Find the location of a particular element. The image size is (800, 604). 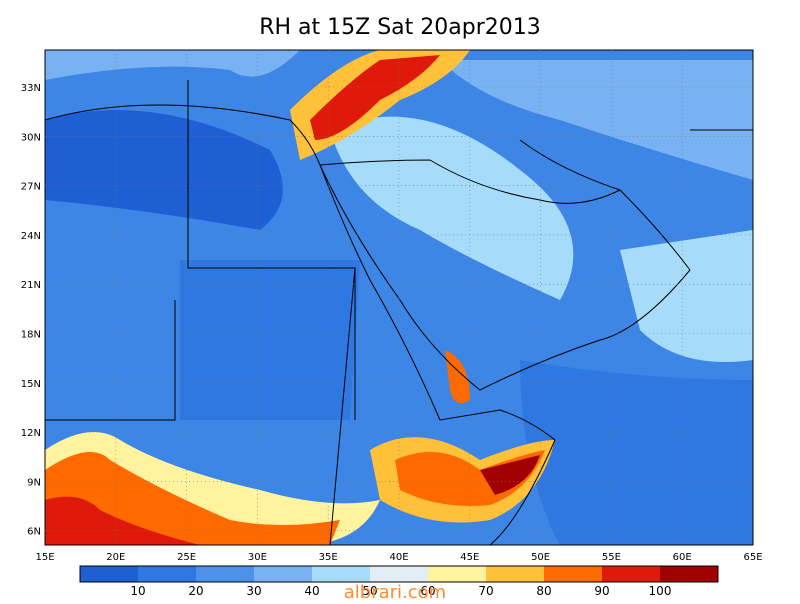

lon-label: 45E is located at coordinates (469, 557).